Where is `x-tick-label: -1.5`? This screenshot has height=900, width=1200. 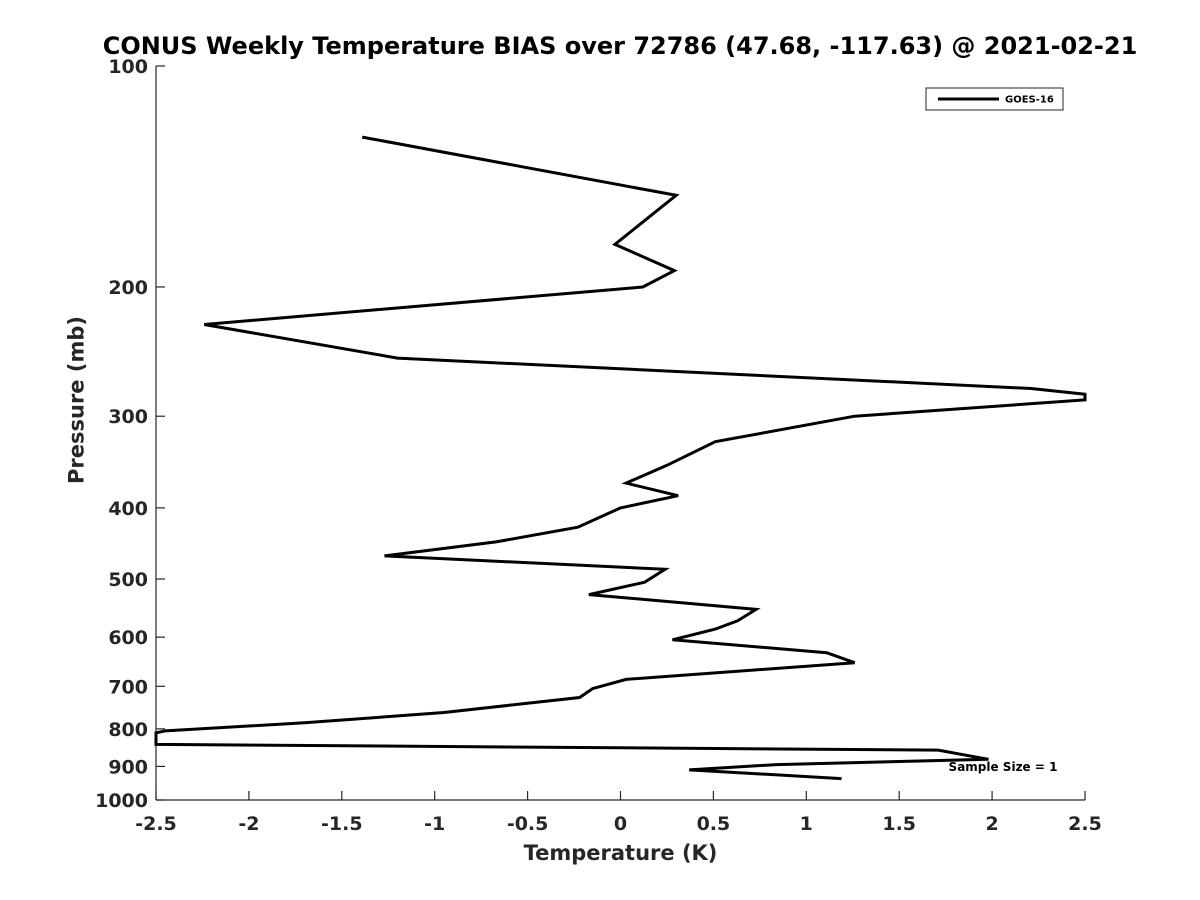
x-tick-label: -1.5 is located at coordinates (342, 824).